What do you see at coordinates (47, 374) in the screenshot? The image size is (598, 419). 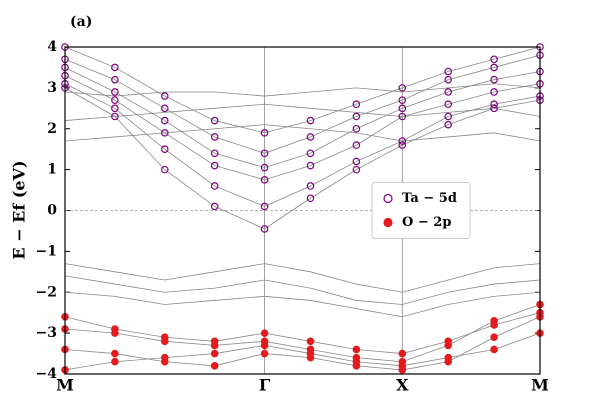 I see `y-tick-label: −4` at bounding box center [47, 374].